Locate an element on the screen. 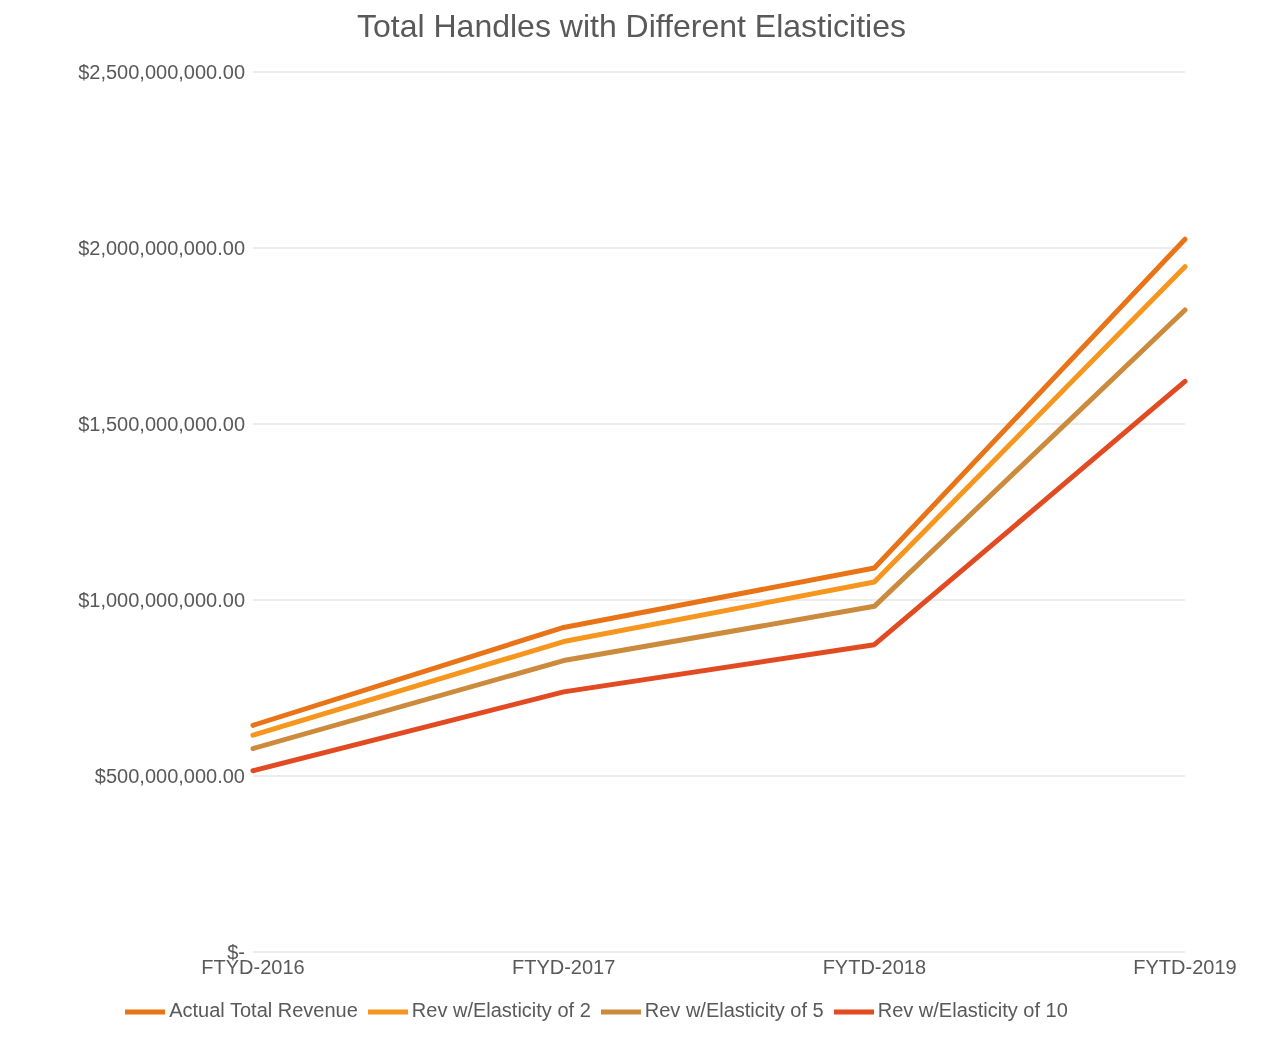 The width and height of the screenshot is (1263, 1045). x-tick-label: FYTD-2018 is located at coordinates (874, 967).